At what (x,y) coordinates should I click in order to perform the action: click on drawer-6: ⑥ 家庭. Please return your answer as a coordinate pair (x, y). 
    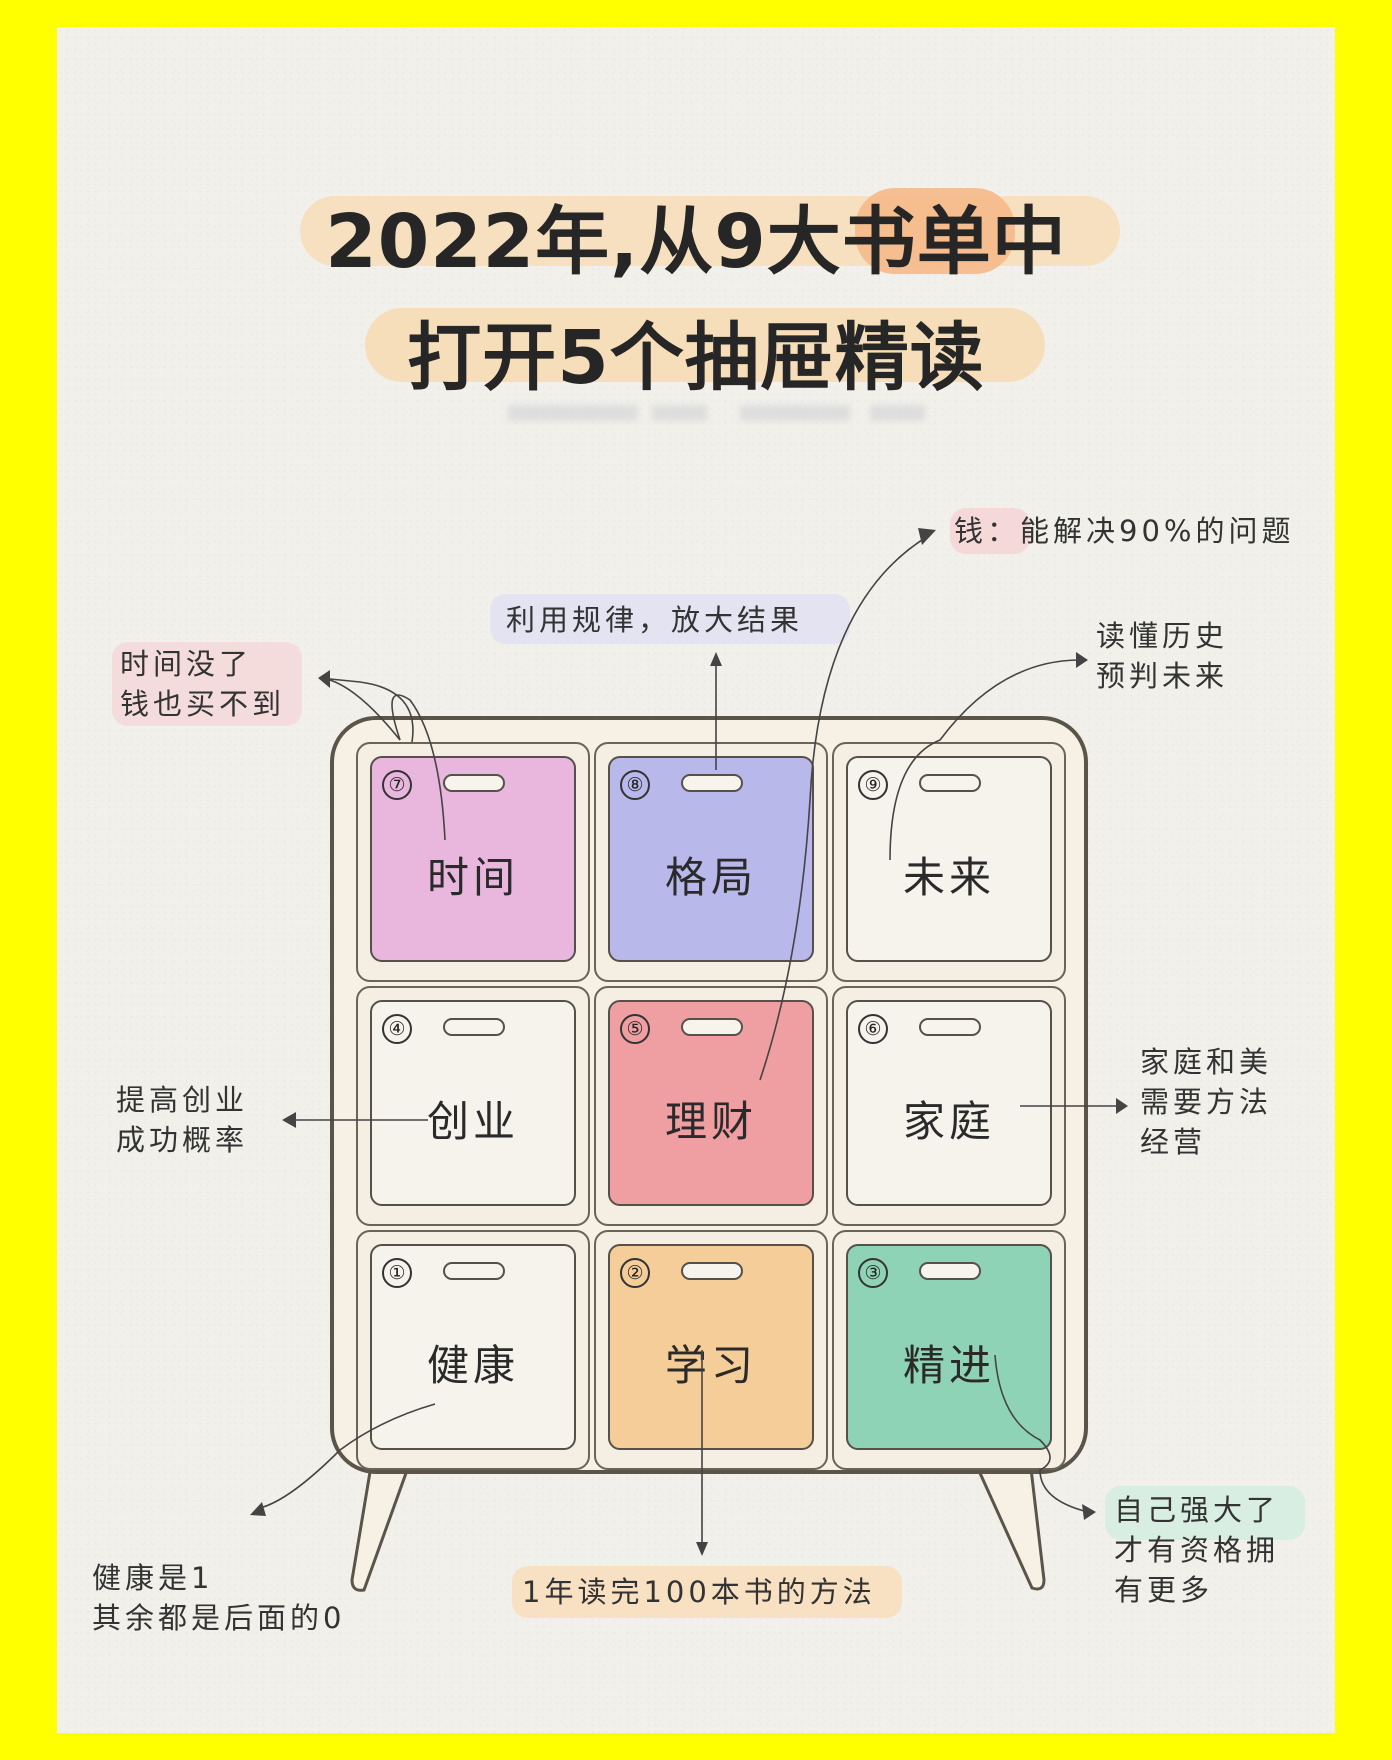
    Looking at the image, I should click on (949, 1103).